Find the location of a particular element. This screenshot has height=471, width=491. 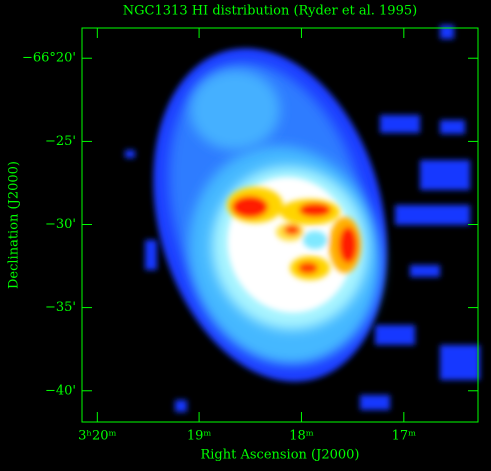

x-tick-label: 18ᵐ is located at coordinates (301, 436).